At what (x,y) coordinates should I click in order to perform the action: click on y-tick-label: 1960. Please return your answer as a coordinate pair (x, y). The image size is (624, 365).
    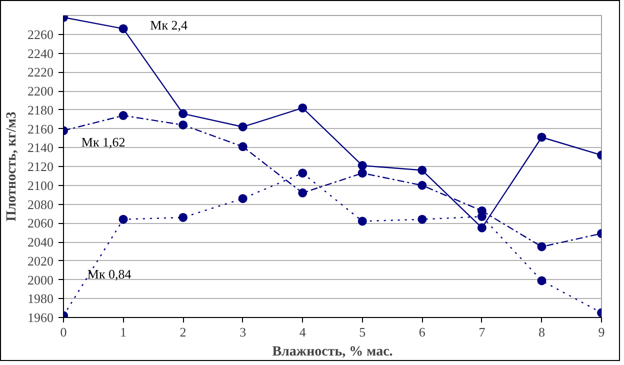
    Looking at the image, I should click on (41, 317).